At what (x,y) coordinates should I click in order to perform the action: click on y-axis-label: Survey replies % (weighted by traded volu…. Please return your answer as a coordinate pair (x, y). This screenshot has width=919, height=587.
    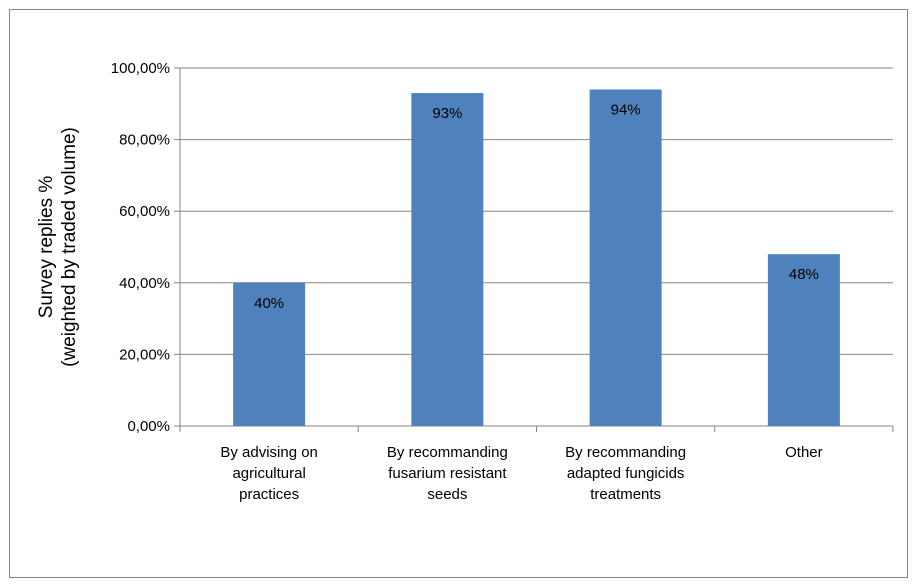
    Looking at the image, I should click on (58, 247).